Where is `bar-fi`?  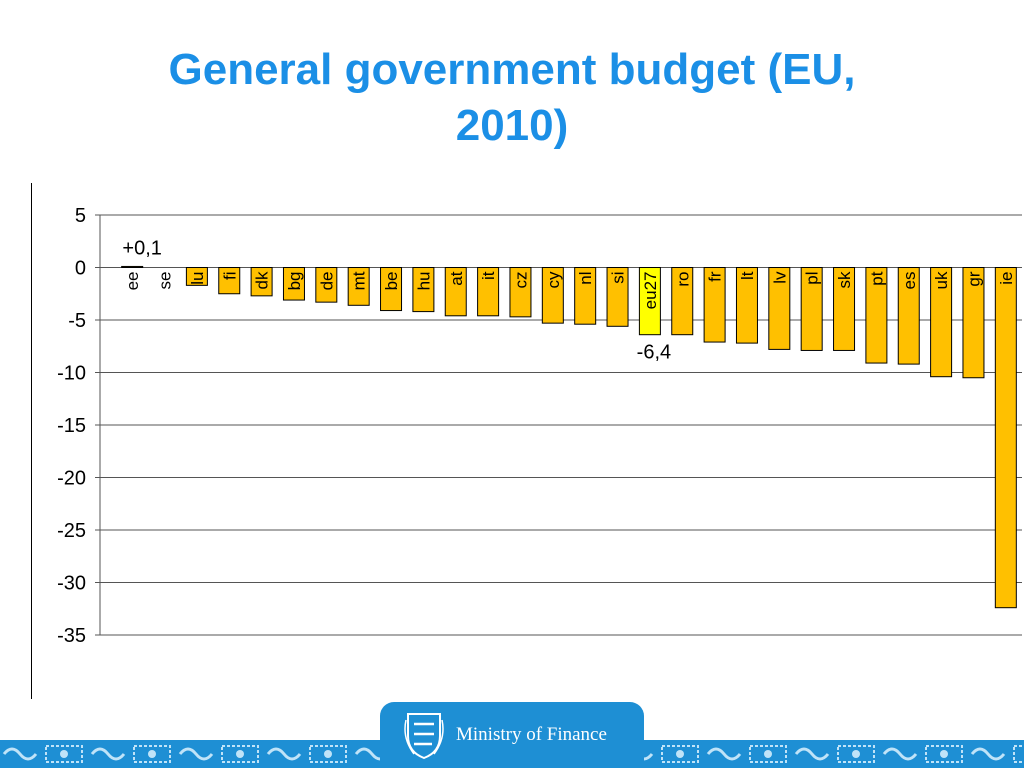
bar-fi is located at coordinates (229, 281).